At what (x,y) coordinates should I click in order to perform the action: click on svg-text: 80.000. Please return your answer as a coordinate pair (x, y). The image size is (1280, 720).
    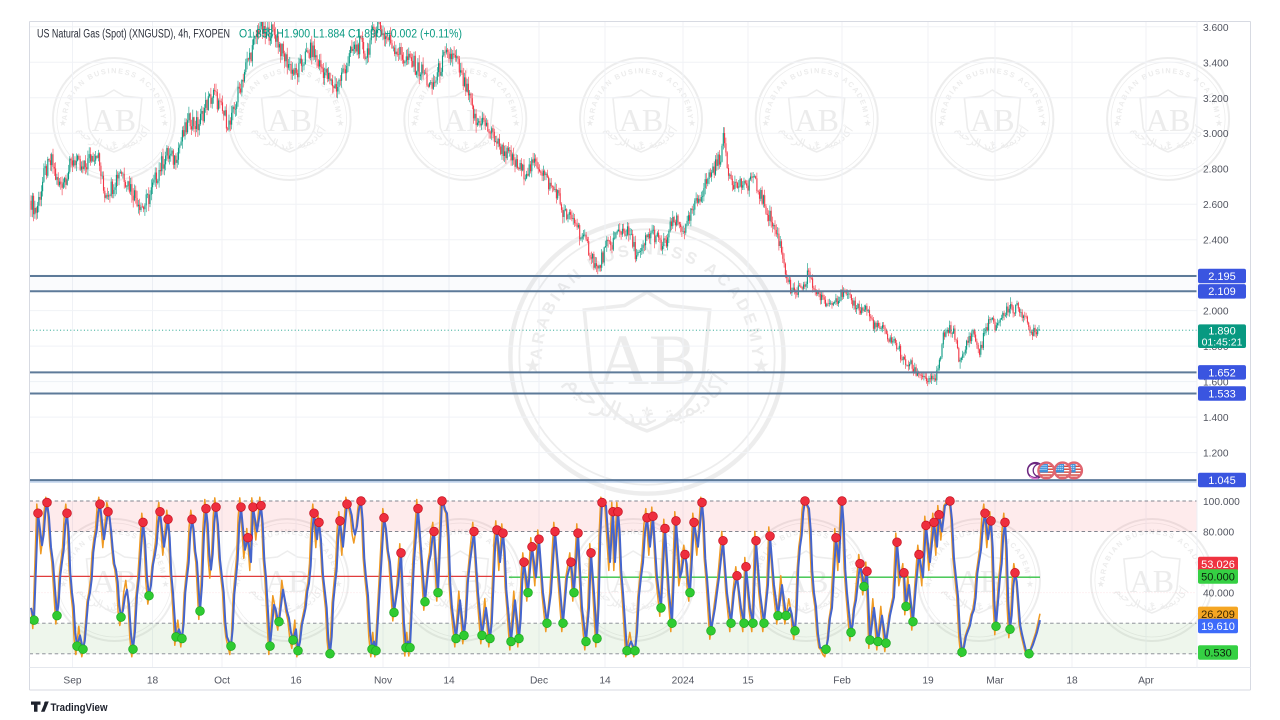
    Looking at the image, I should click on (1218, 533).